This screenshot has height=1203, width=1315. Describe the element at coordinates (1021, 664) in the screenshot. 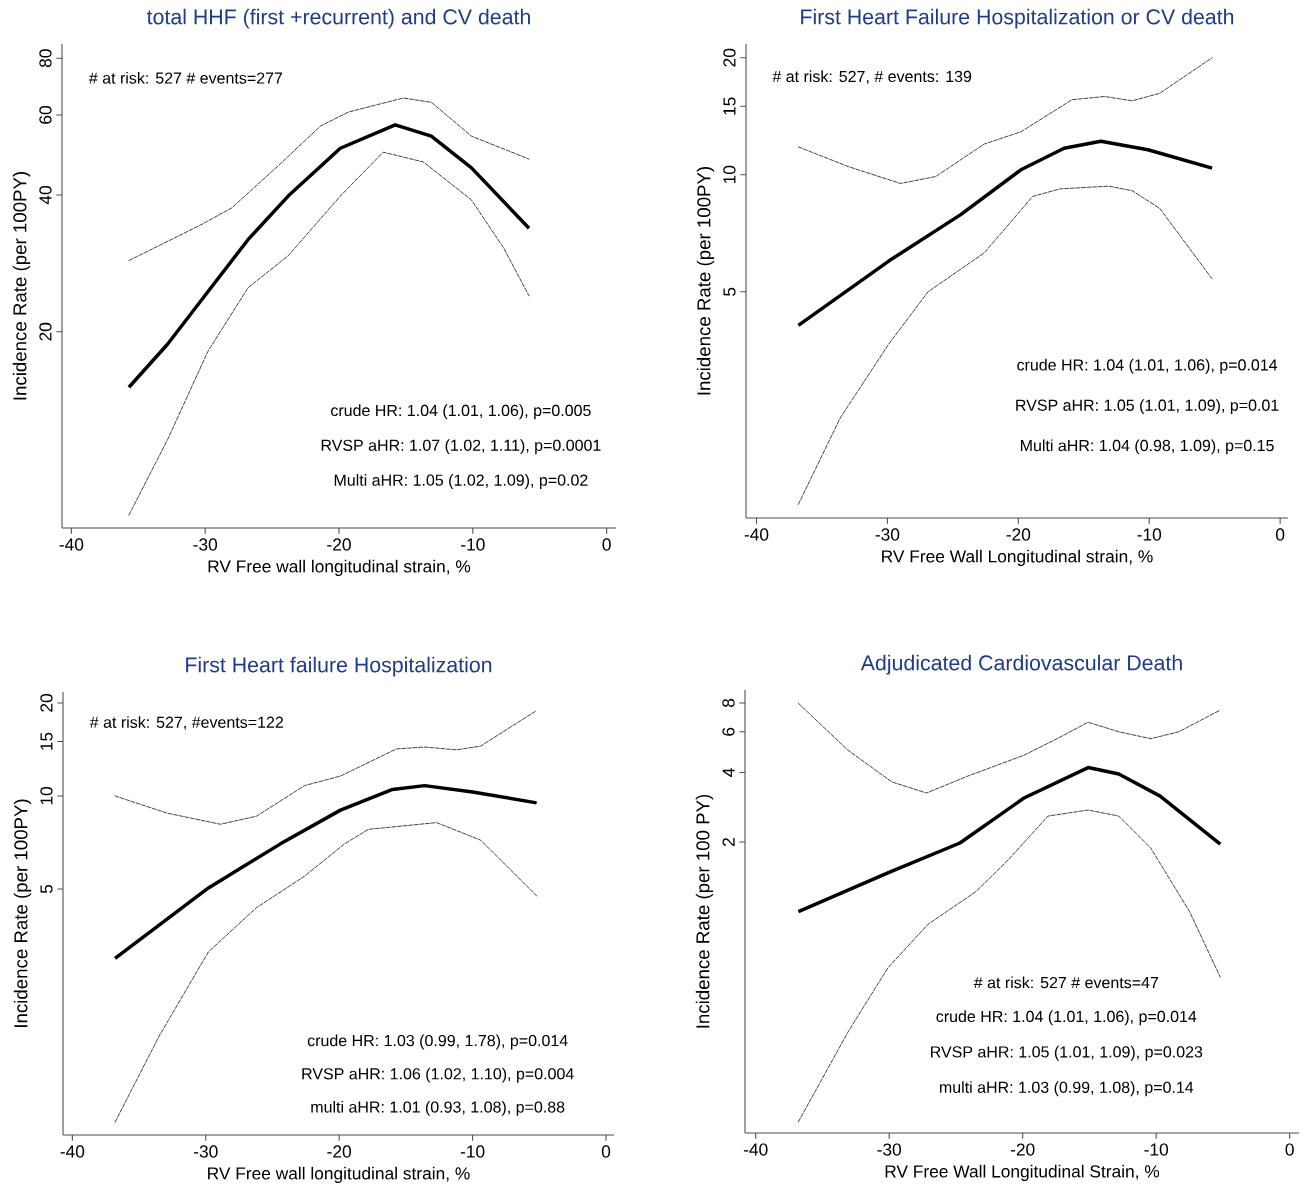

I see `chart-title: Adjudicated Cardiovascular Death` at that location.